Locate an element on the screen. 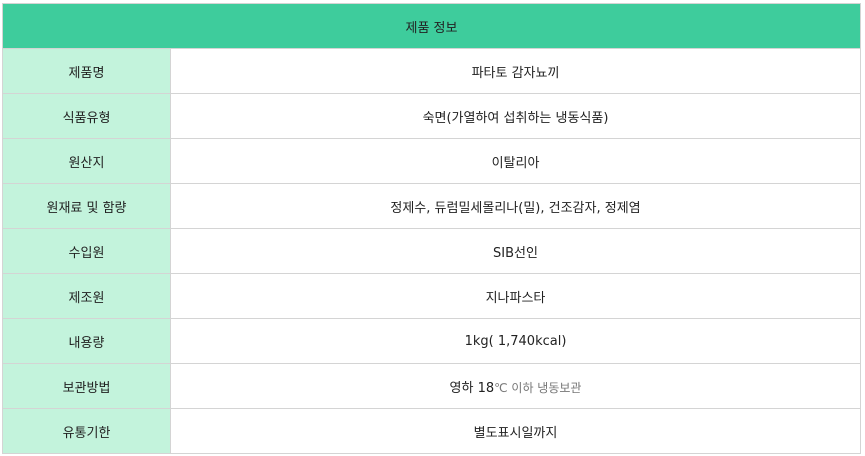  table-row: 원재료 및 함량 정제수, 듀럼밀세몰리나(밀), 건조감자, 정제염 is located at coordinates (431, 206).